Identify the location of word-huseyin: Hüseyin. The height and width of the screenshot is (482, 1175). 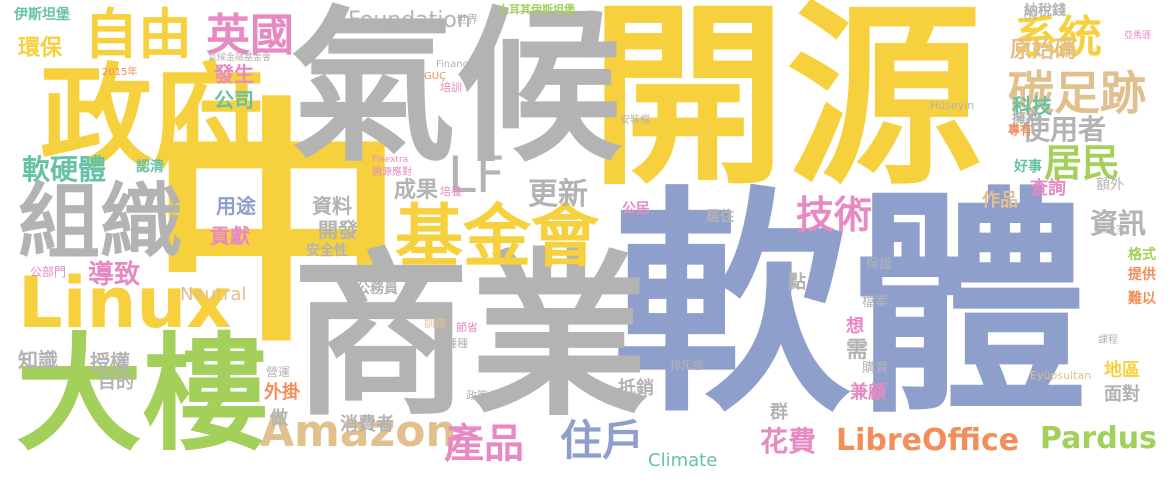
(952, 105).